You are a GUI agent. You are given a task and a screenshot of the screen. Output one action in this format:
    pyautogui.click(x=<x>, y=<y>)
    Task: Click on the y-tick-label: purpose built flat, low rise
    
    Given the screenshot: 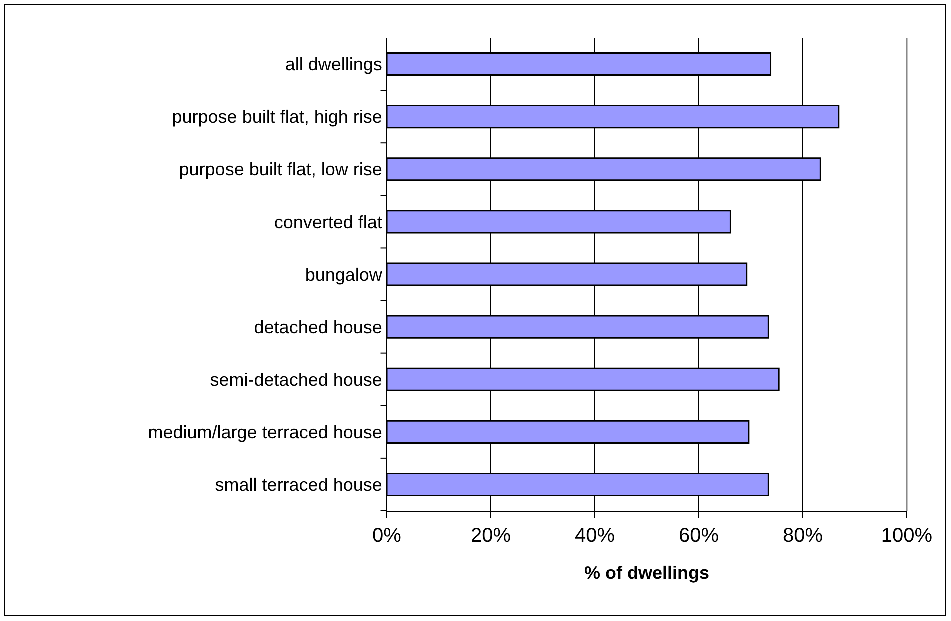 What is the action you would take?
    pyautogui.click(x=280, y=170)
    